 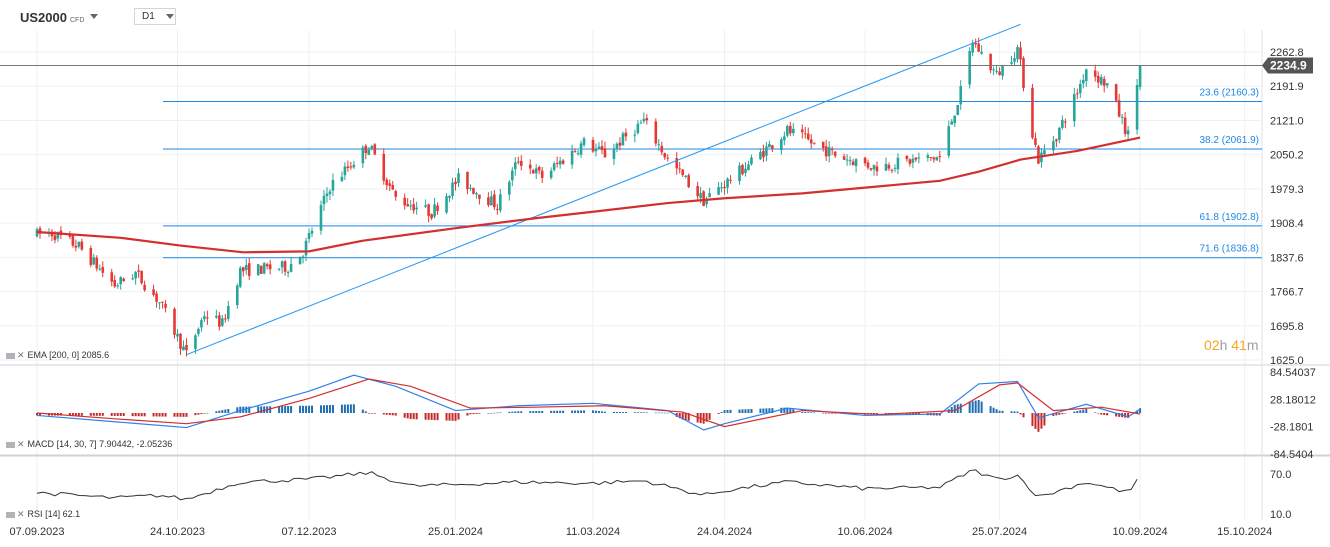 What do you see at coordinates (1252, 345) in the screenshot?
I see `countdown-minutes-unit: m` at bounding box center [1252, 345].